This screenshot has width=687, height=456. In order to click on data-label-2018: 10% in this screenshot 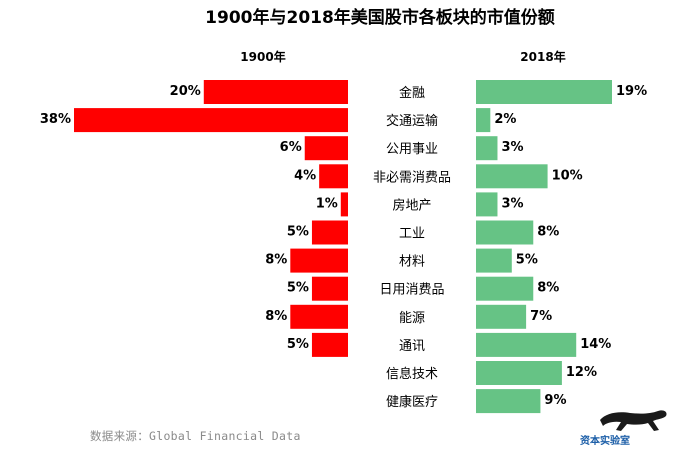, I will do `click(567, 175)`.